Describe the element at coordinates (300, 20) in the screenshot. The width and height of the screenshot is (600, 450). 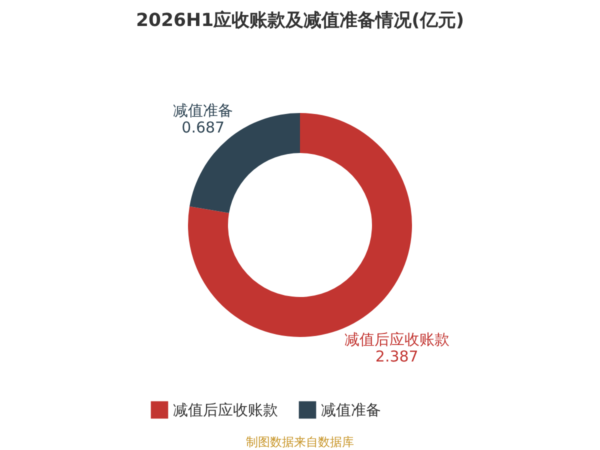
I see `chart-title: 2026H1应收账款及减值准备情况(亿元)` at that location.